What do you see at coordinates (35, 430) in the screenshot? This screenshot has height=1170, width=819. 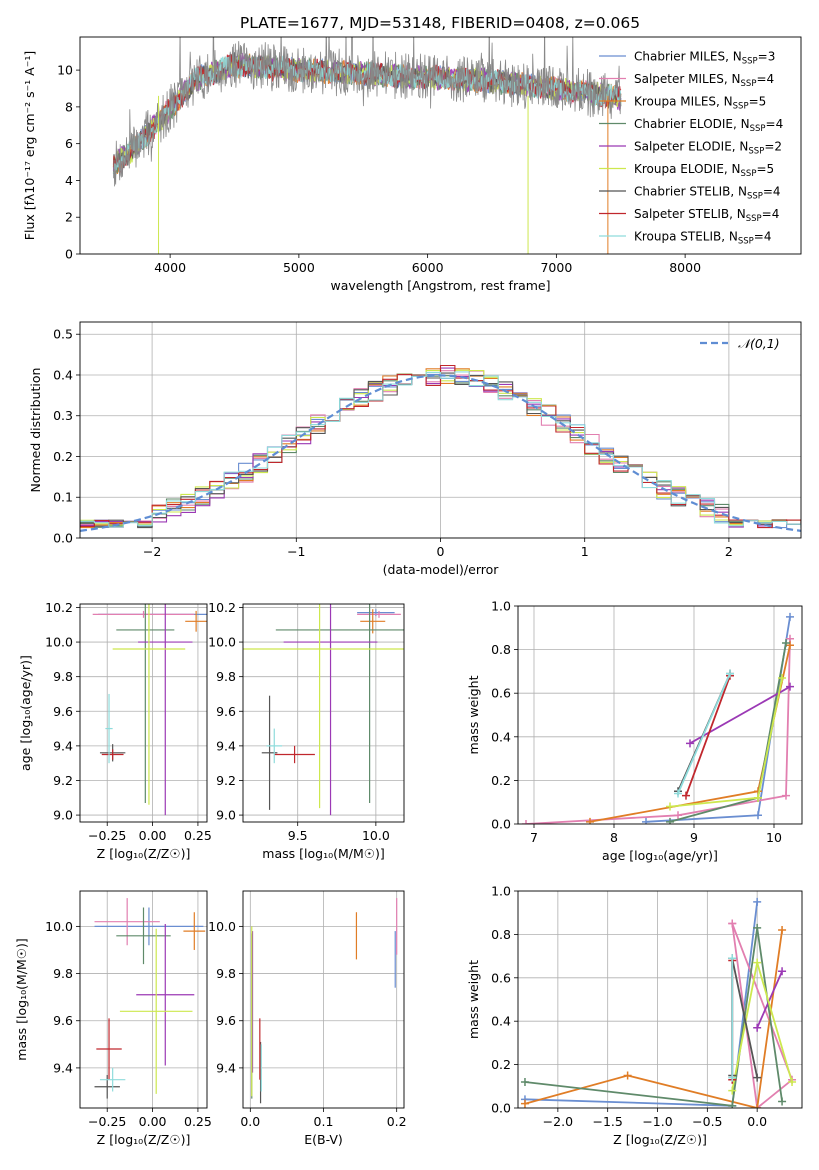 I see `y-axis-label: Normed distribution` at bounding box center [35, 430].